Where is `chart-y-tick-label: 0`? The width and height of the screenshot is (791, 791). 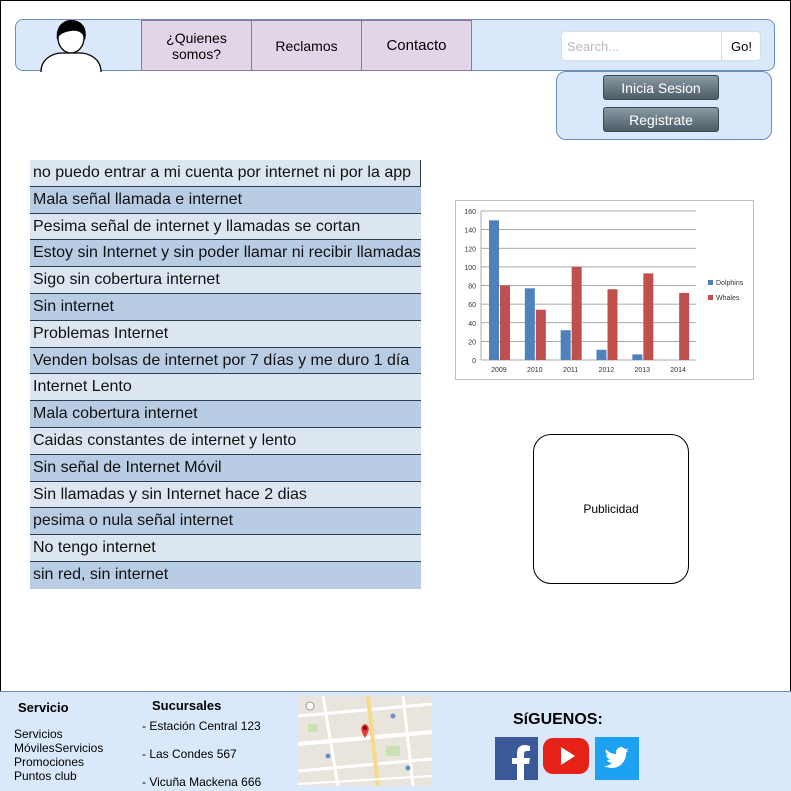 chart-y-tick-label: 0 is located at coordinates (474, 361).